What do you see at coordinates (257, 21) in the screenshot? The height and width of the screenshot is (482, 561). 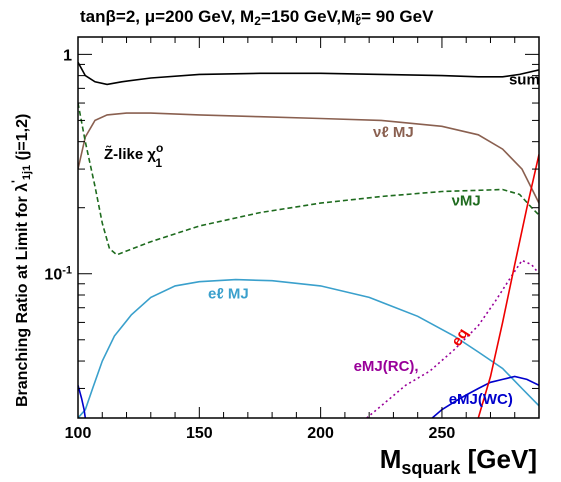 I see `title-sub-2: 2` at bounding box center [257, 21].